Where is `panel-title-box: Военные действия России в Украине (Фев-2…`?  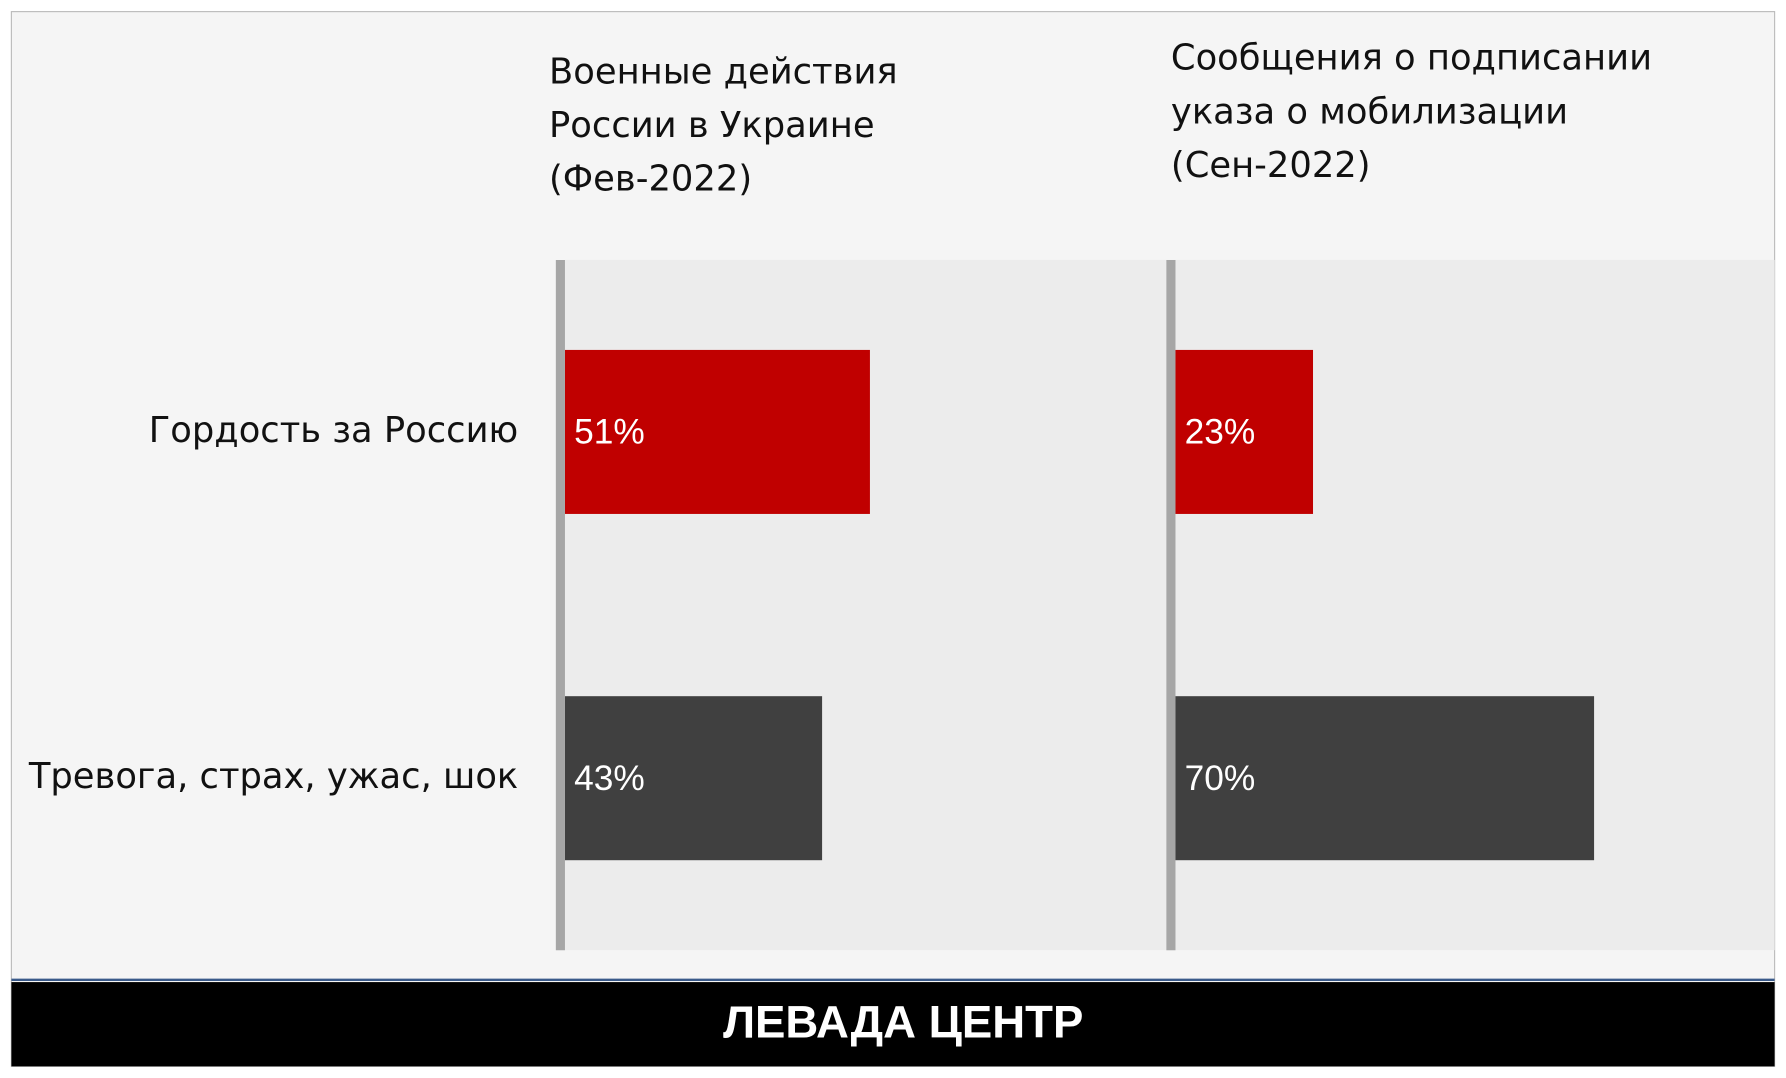
panel-title-box: Военные действия России в Украине (Фев-2… is located at coordinates (723, 125).